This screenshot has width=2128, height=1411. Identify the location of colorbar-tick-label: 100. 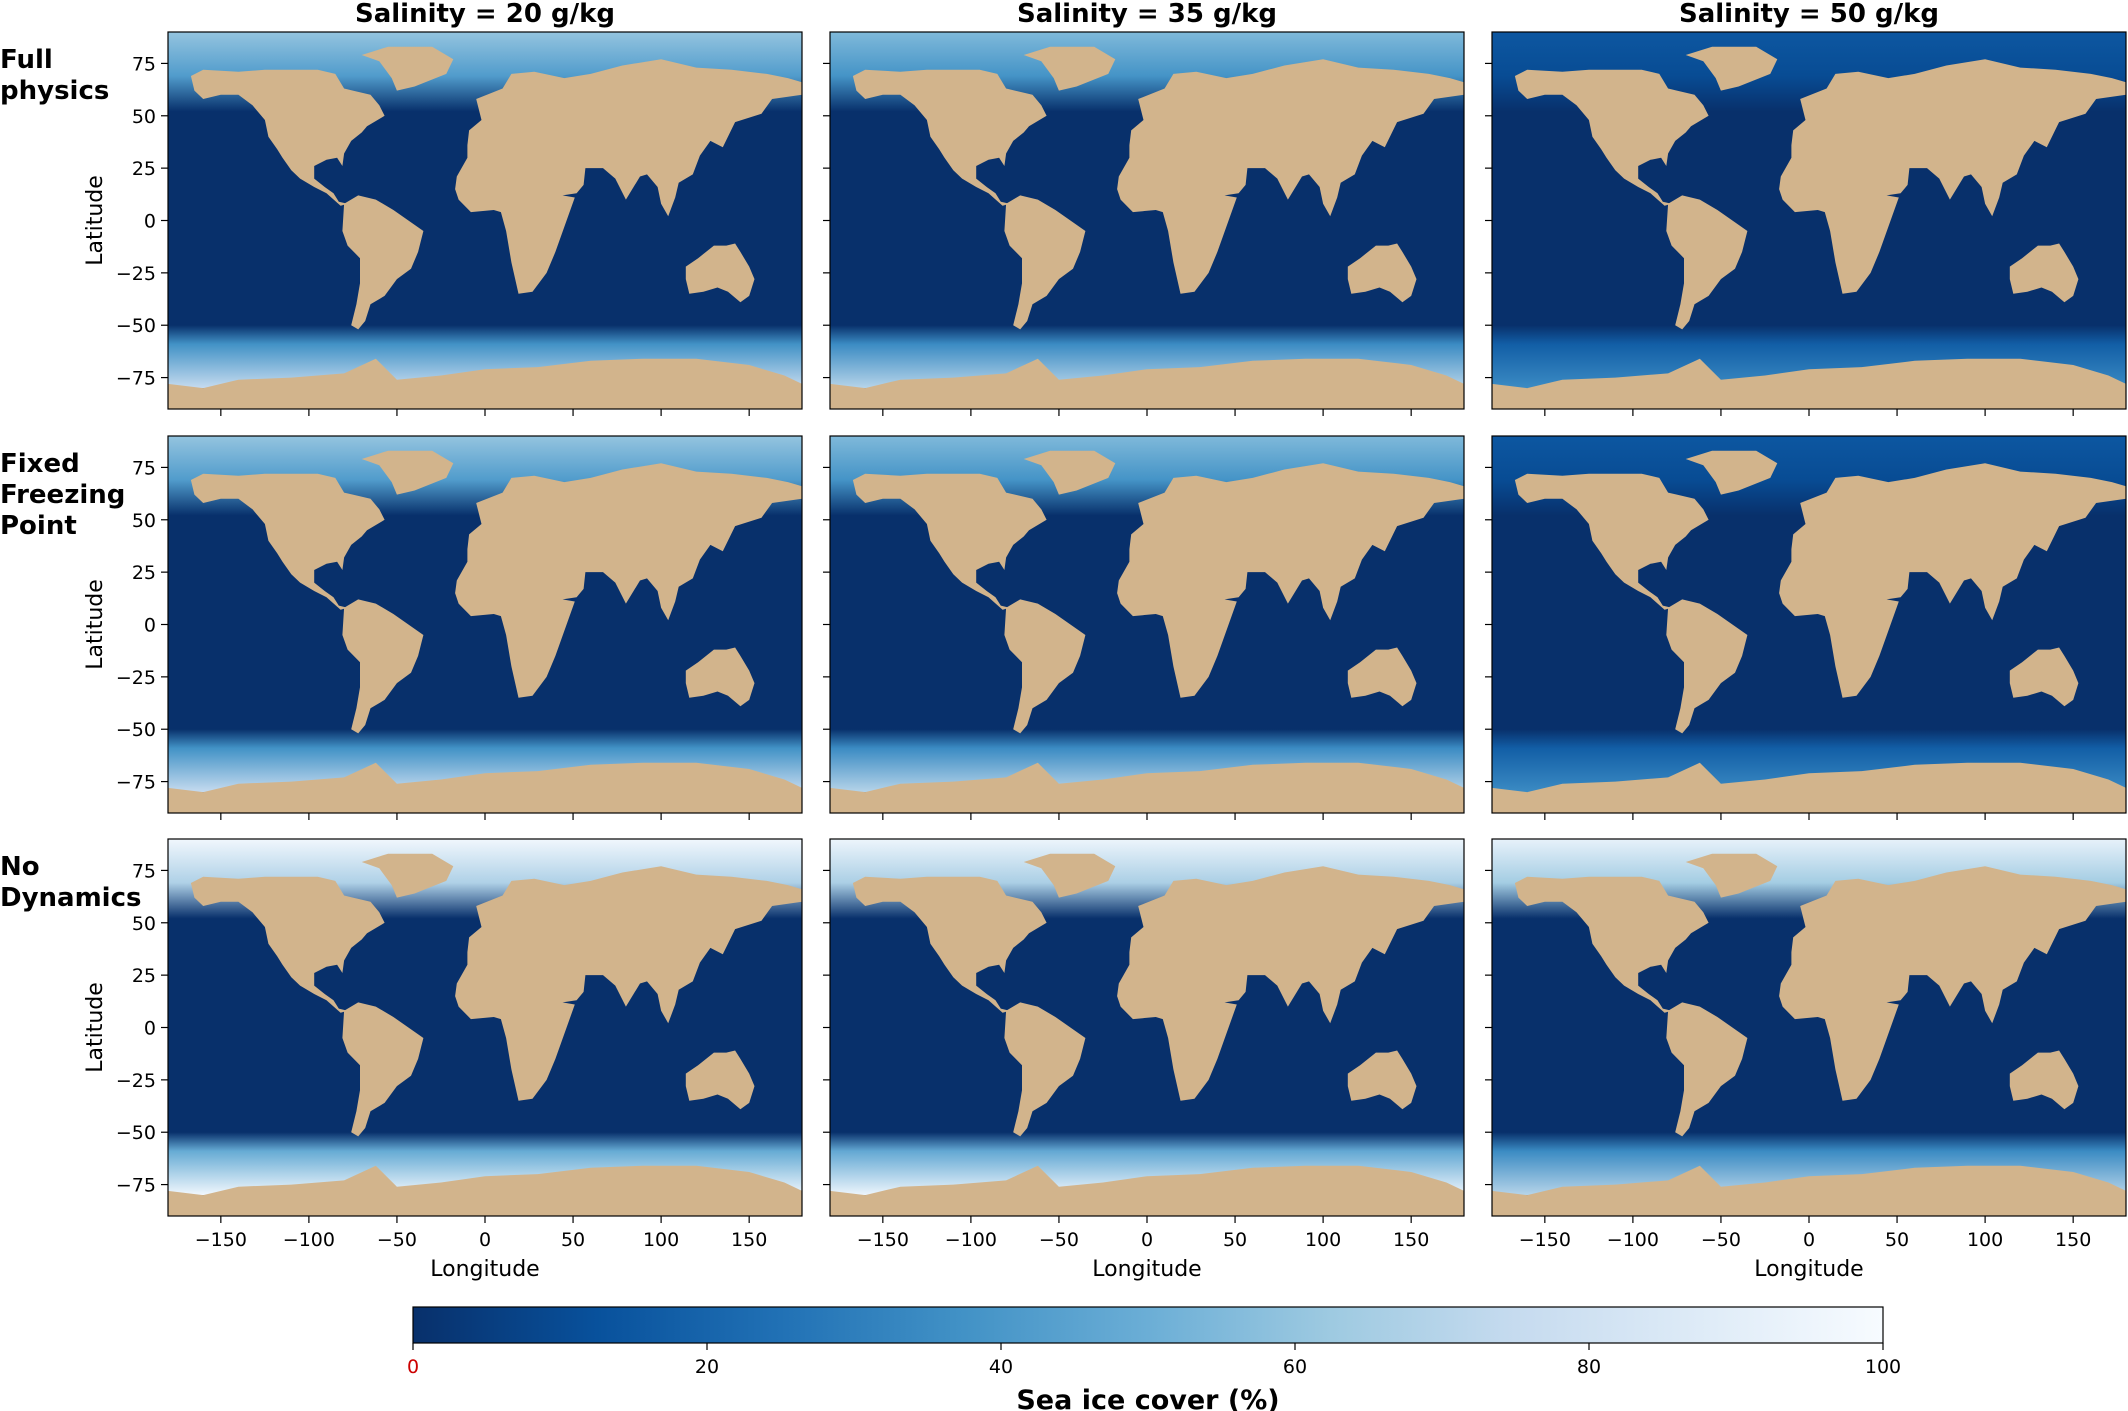
(1883, 1367).